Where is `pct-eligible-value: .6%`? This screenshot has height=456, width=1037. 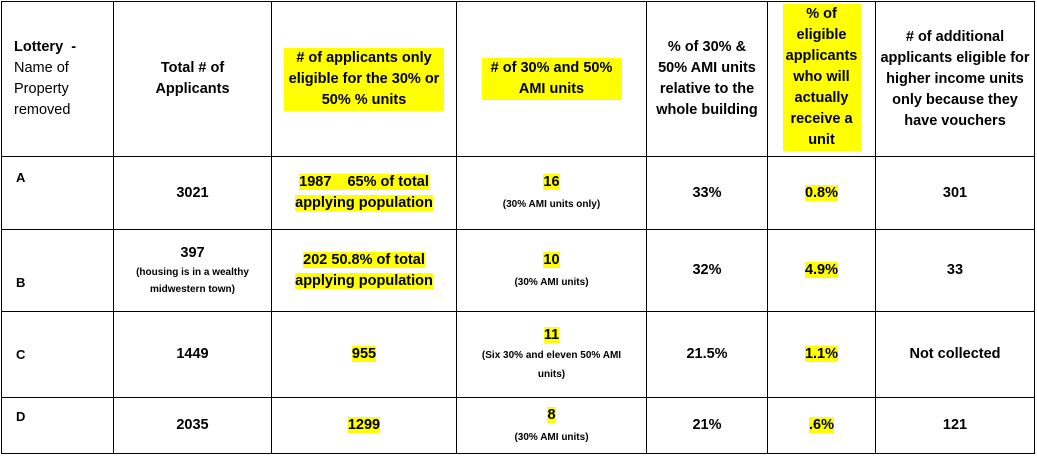 pct-eligible-value: .6% is located at coordinates (821, 425).